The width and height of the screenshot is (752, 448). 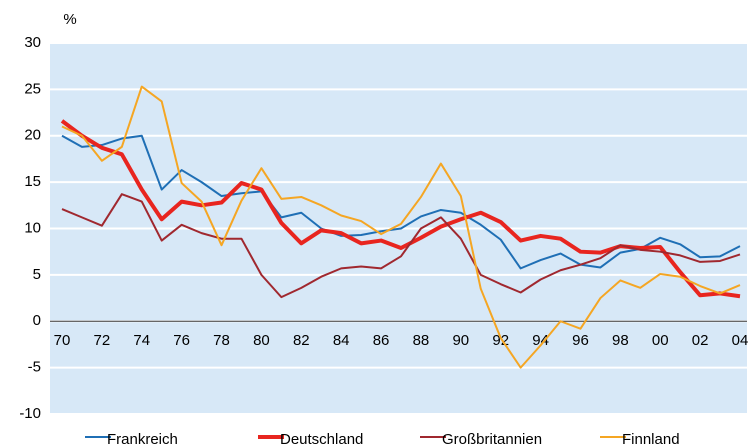 What do you see at coordinates (37, 274) in the screenshot?
I see `y-tick-label: 5` at bounding box center [37, 274].